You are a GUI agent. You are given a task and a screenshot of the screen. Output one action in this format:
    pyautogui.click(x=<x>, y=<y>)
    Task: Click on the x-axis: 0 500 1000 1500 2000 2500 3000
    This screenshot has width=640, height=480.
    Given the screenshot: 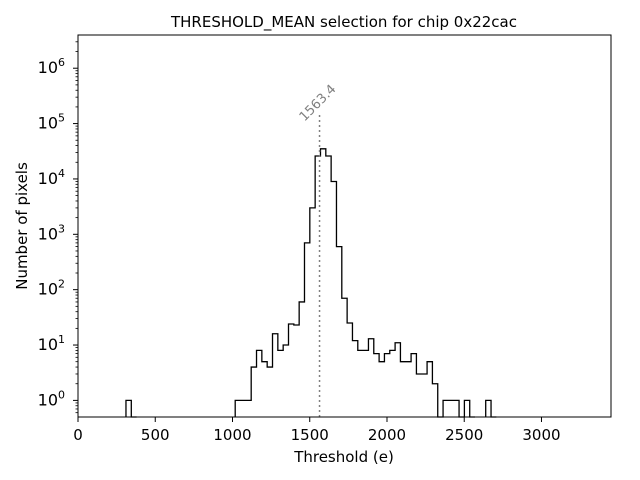 What is the action you would take?
    pyautogui.click(x=317, y=430)
    